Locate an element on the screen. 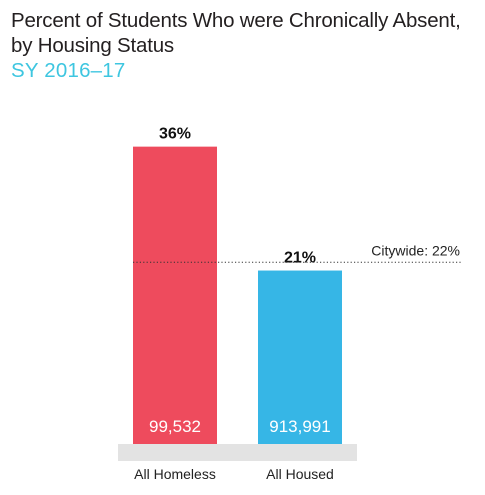 This screenshot has width=485, height=495. value-label-all-homeless: 36% is located at coordinates (175, 134).